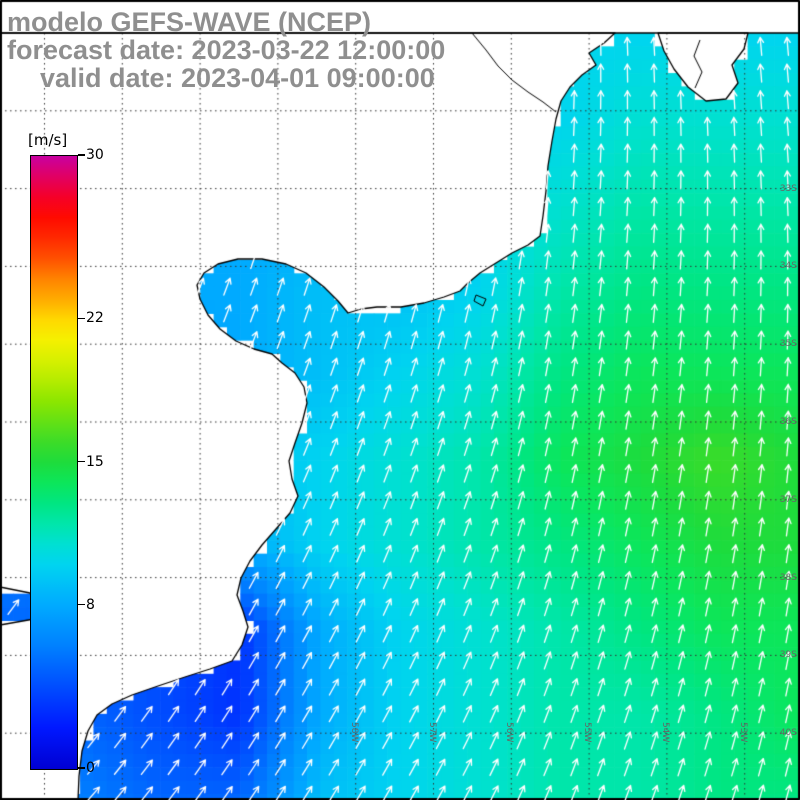 The image size is (800, 800). I want to click on colorbar-tick-label: 15, so click(95, 461).